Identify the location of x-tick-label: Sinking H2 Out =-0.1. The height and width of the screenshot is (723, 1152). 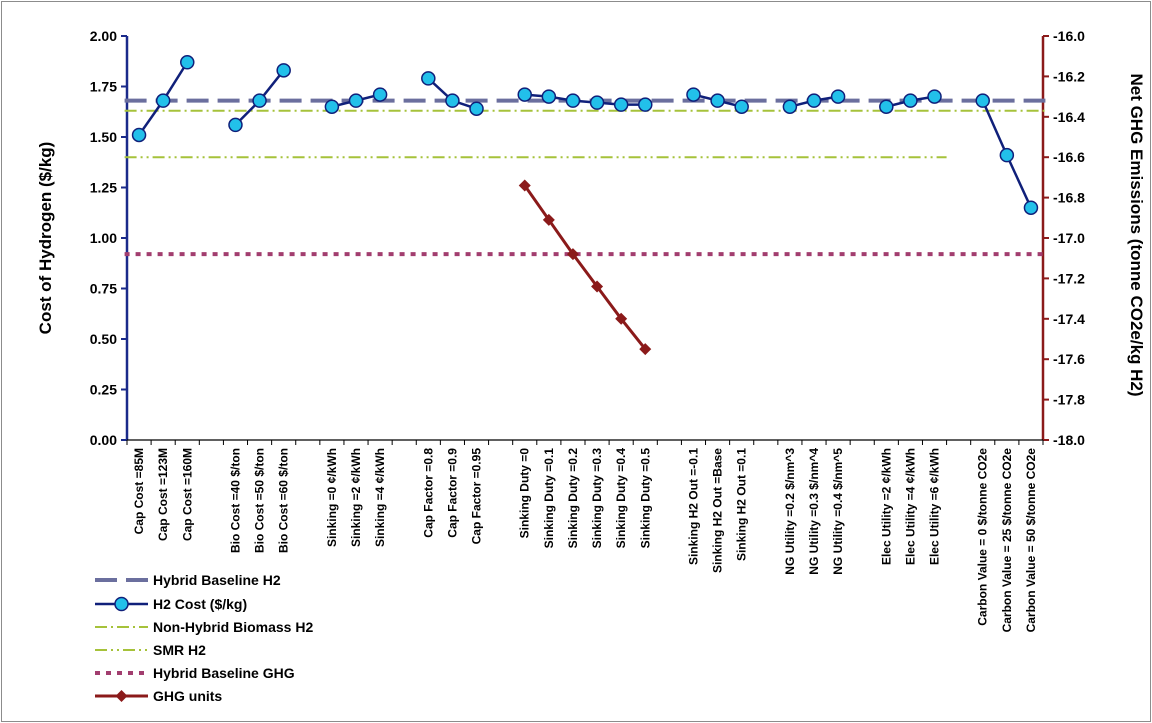
(693, 506).